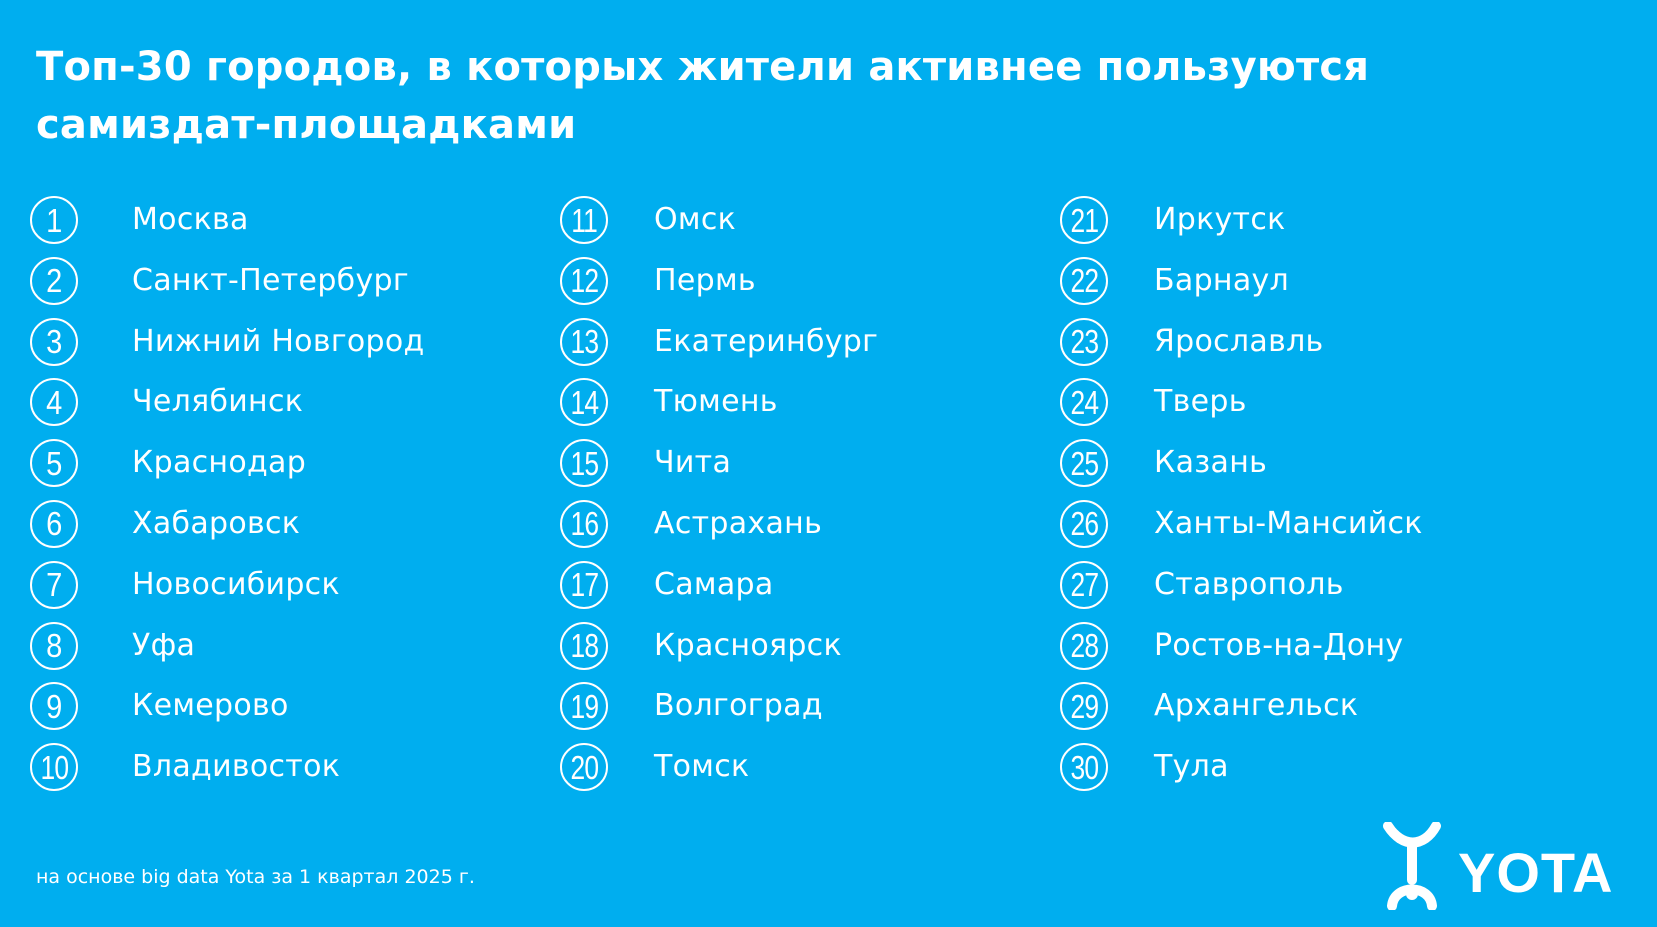 The image size is (1657, 927). I want to click on city-name: Волгоград, so click(738, 706).